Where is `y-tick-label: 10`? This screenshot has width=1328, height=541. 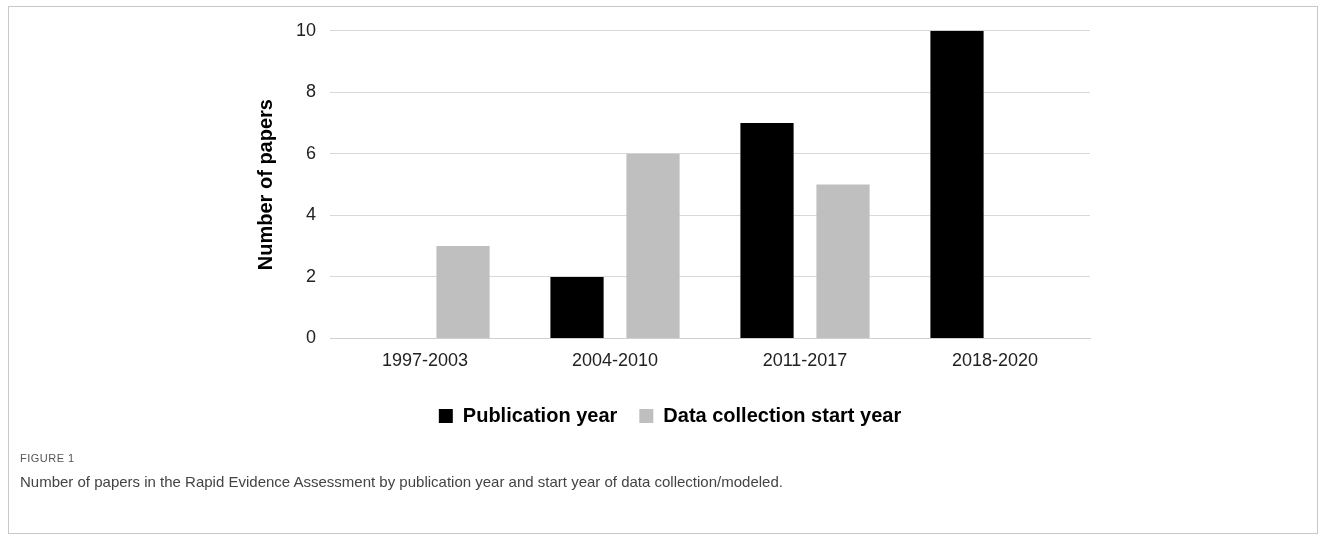 y-tick-label: 10 is located at coordinates (306, 29).